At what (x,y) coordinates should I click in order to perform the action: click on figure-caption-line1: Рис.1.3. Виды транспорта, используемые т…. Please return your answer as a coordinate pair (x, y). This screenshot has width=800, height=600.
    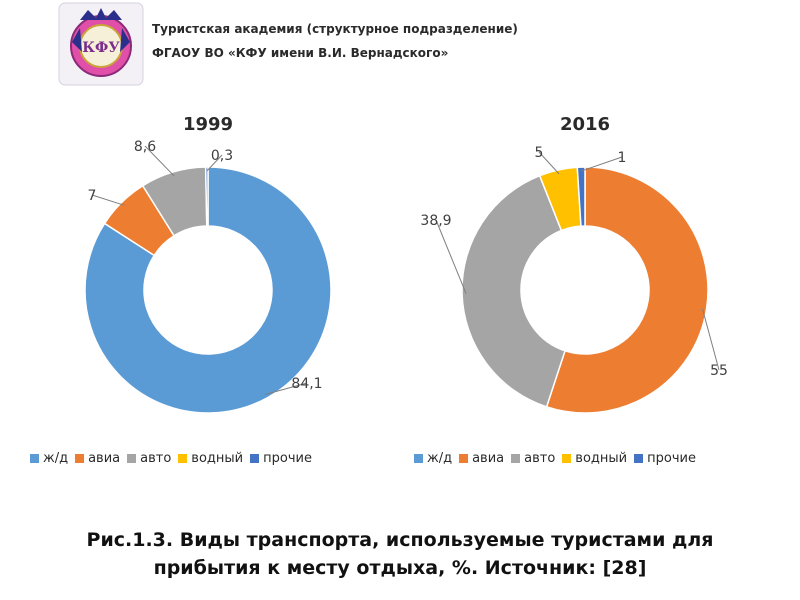
    Looking at the image, I should click on (400, 540).